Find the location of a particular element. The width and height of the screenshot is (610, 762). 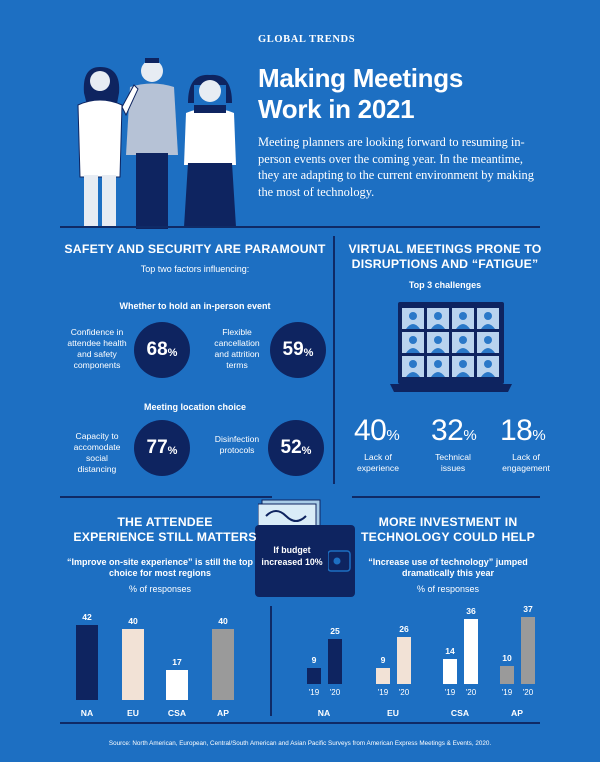

page-title-line1: Making Meetings is located at coordinates (360, 78).